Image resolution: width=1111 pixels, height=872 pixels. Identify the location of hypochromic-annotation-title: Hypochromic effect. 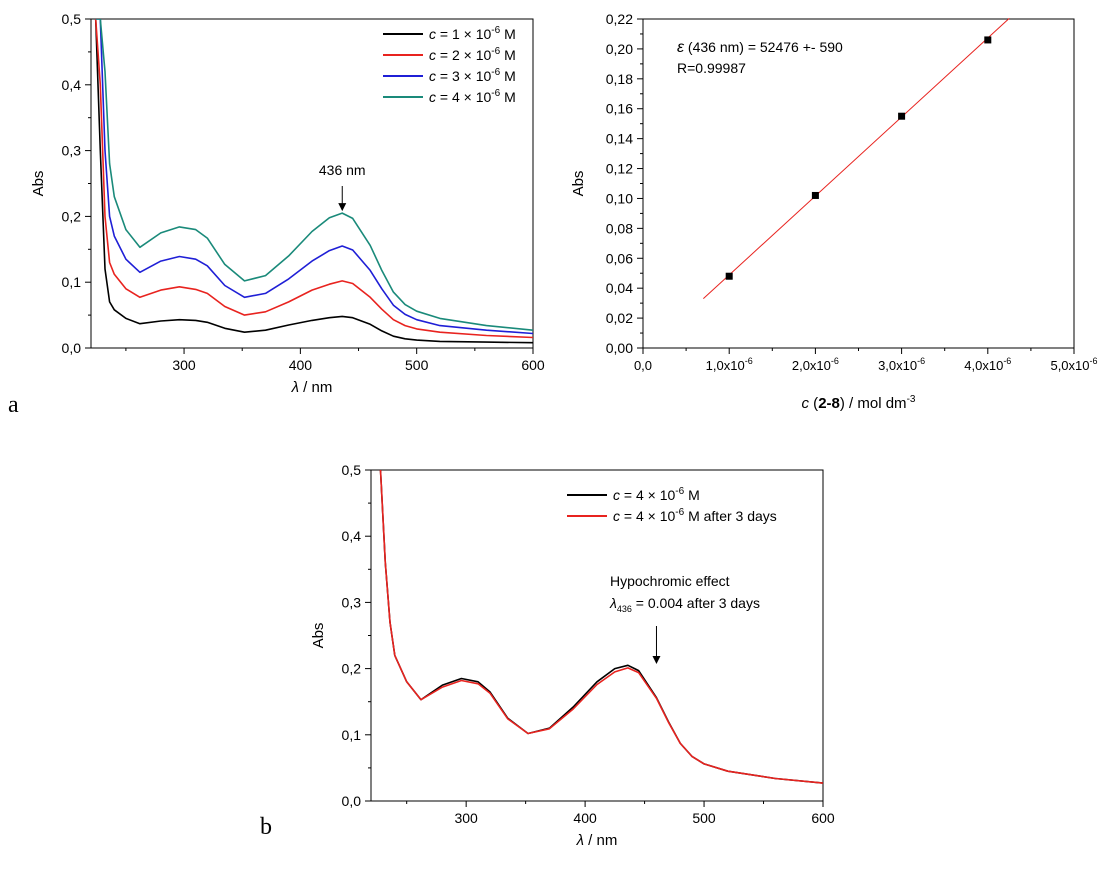
(670, 581).